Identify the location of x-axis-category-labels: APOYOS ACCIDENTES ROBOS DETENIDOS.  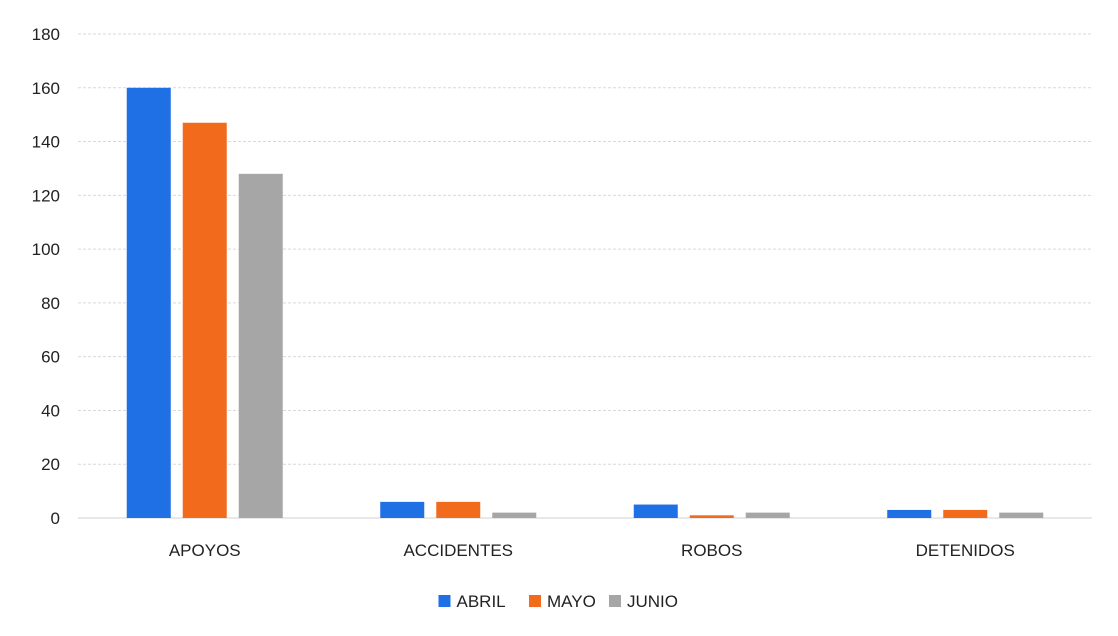
(592, 550).